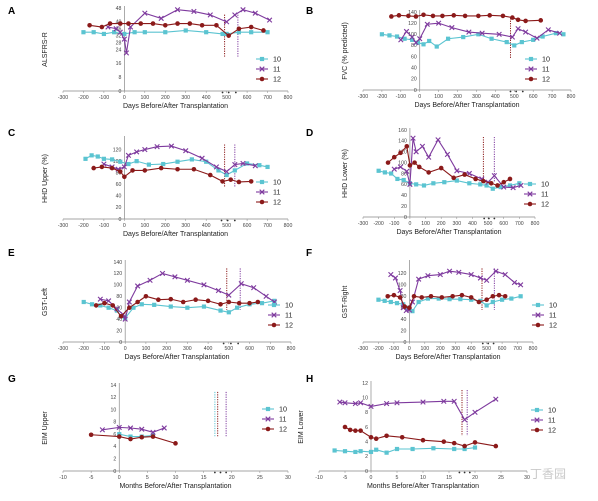 The image size is (598, 501). Describe the element at coordinates (113, 386) in the screenshot. I see `y-tick-label: 14` at that location.